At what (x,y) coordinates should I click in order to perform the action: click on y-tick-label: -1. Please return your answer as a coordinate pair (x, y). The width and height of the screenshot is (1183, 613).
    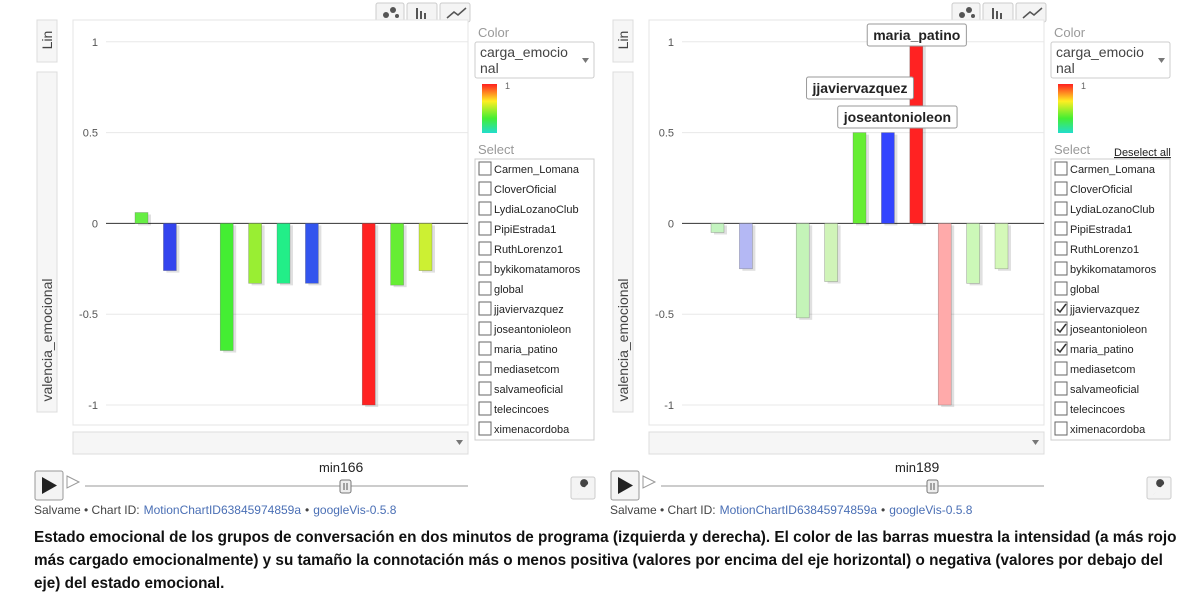
    Looking at the image, I should click on (93, 406).